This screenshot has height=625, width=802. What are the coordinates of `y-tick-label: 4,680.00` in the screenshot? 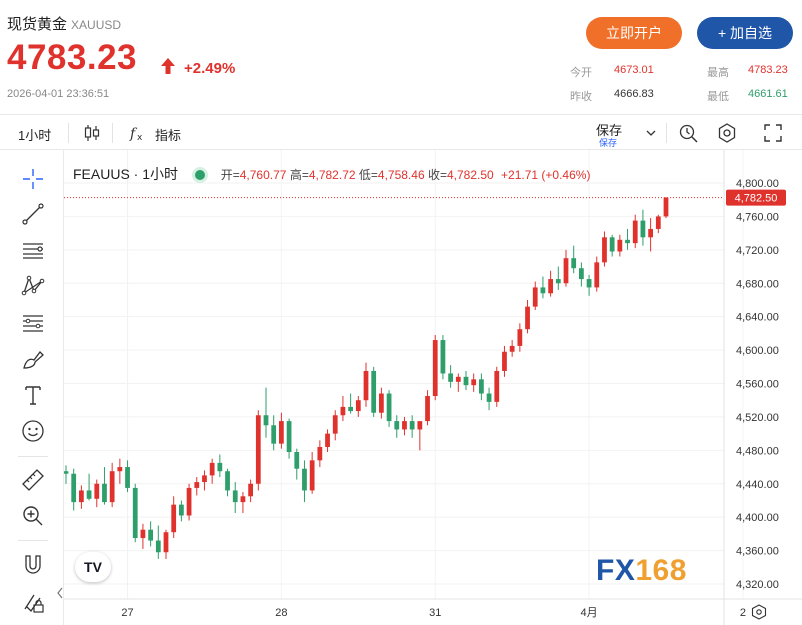 It's located at (757, 284).